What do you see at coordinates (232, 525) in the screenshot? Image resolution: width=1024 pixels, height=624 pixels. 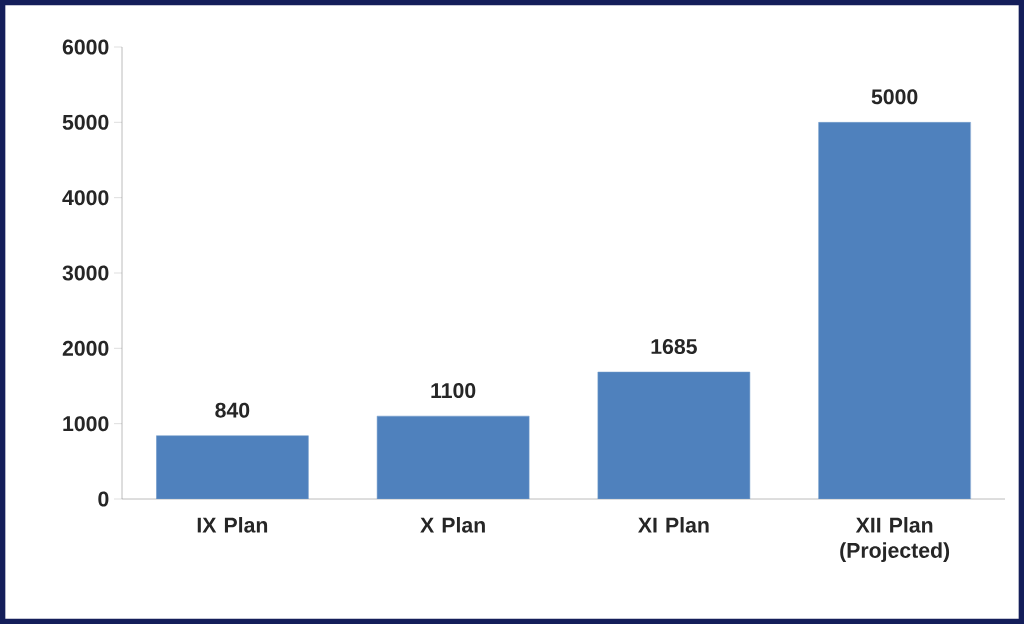 I see `x-tick-label: IX Plan` at bounding box center [232, 525].